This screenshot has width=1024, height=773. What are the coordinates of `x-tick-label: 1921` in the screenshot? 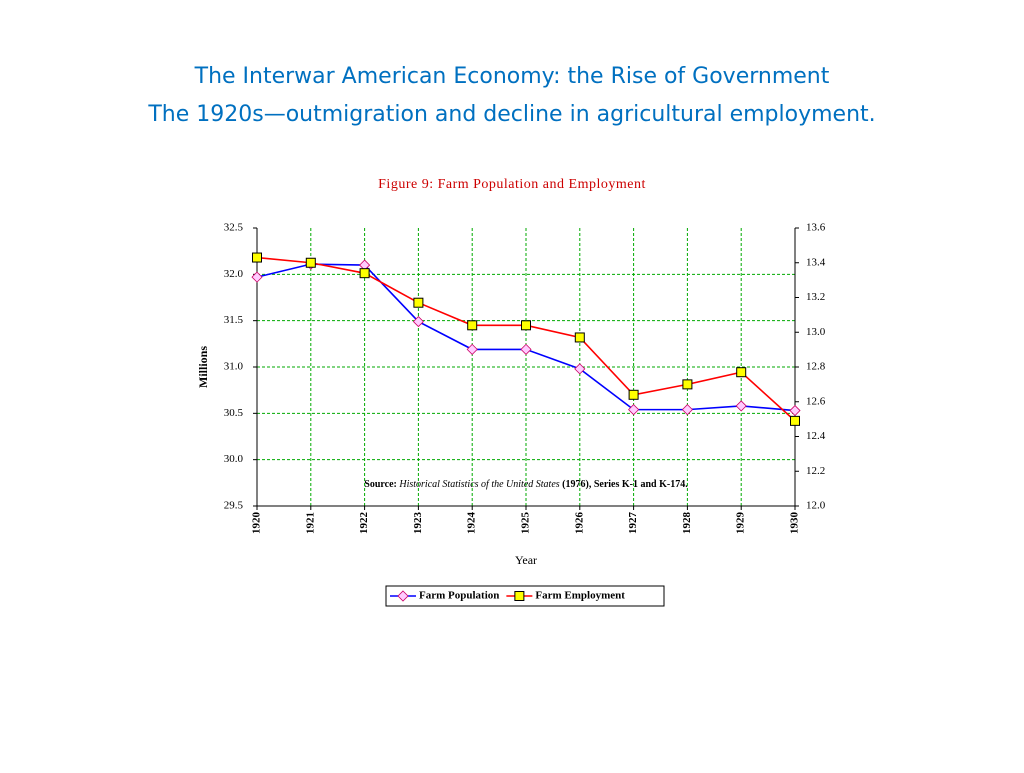 It's located at (310, 523).